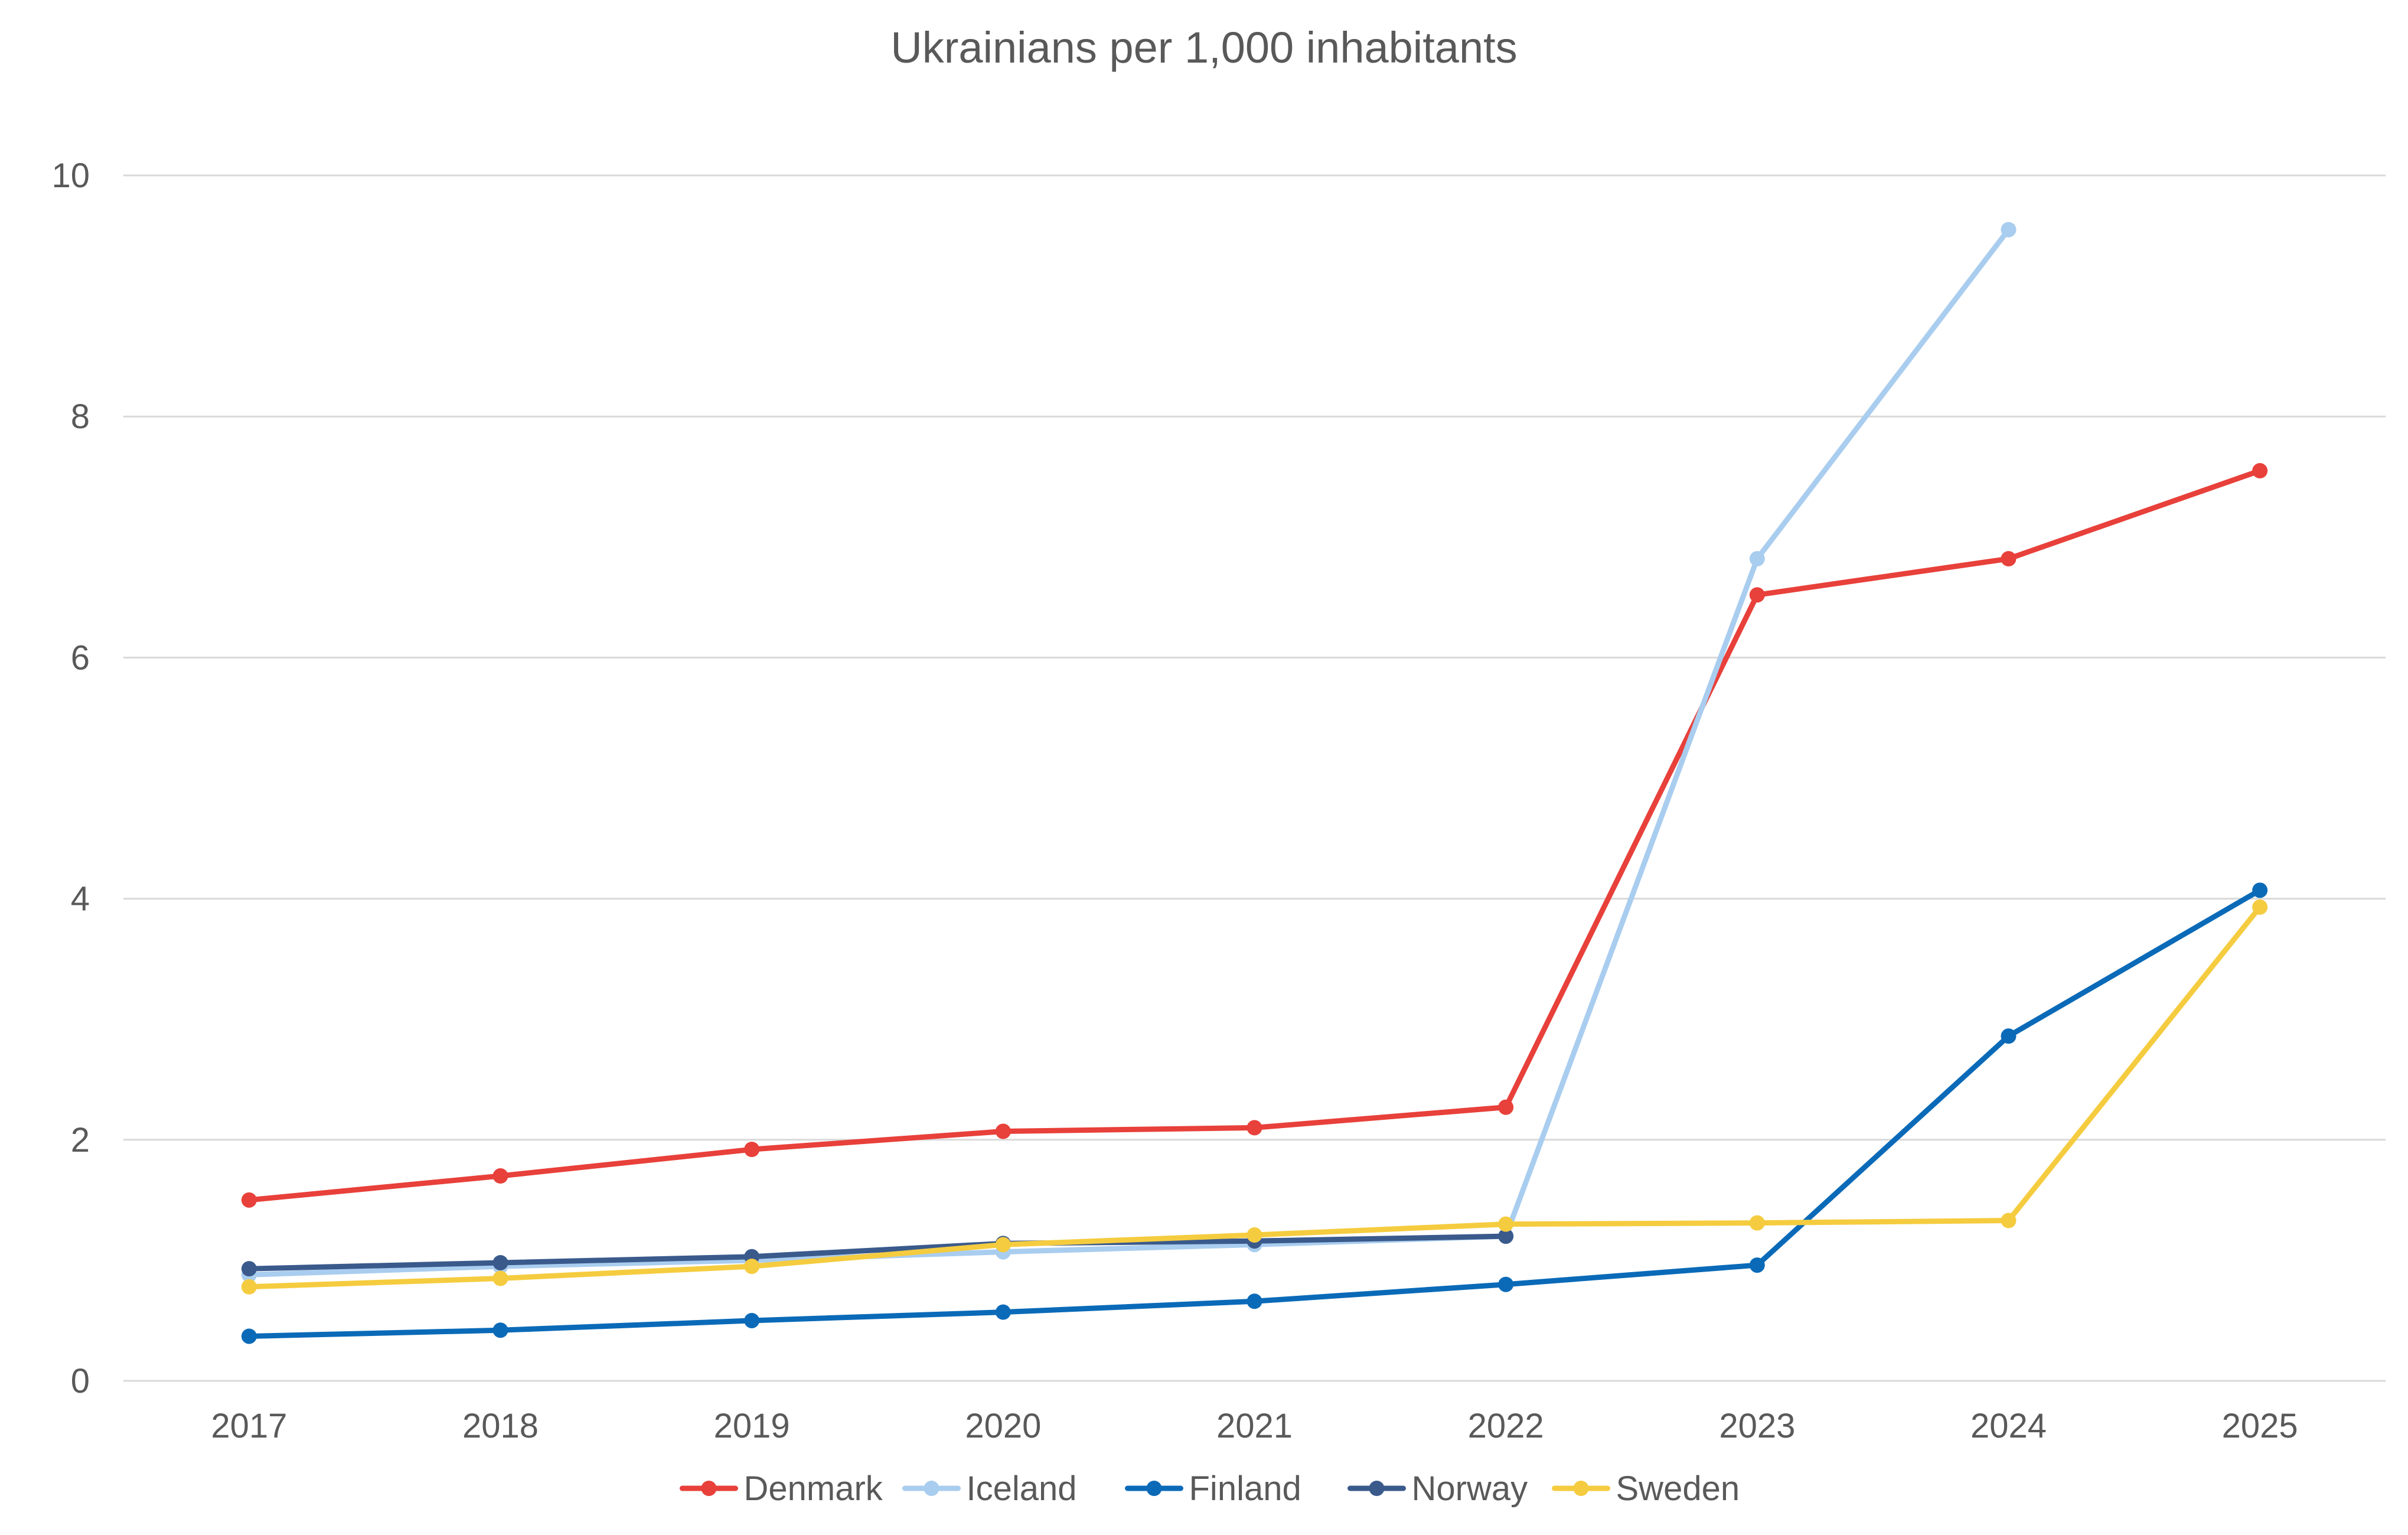 This screenshot has height=1535, width=2408. What do you see at coordinates (1757, 1426) in the screenshot?
I see `x-tick-label: 2023` at bounding box center [1757, 1426].